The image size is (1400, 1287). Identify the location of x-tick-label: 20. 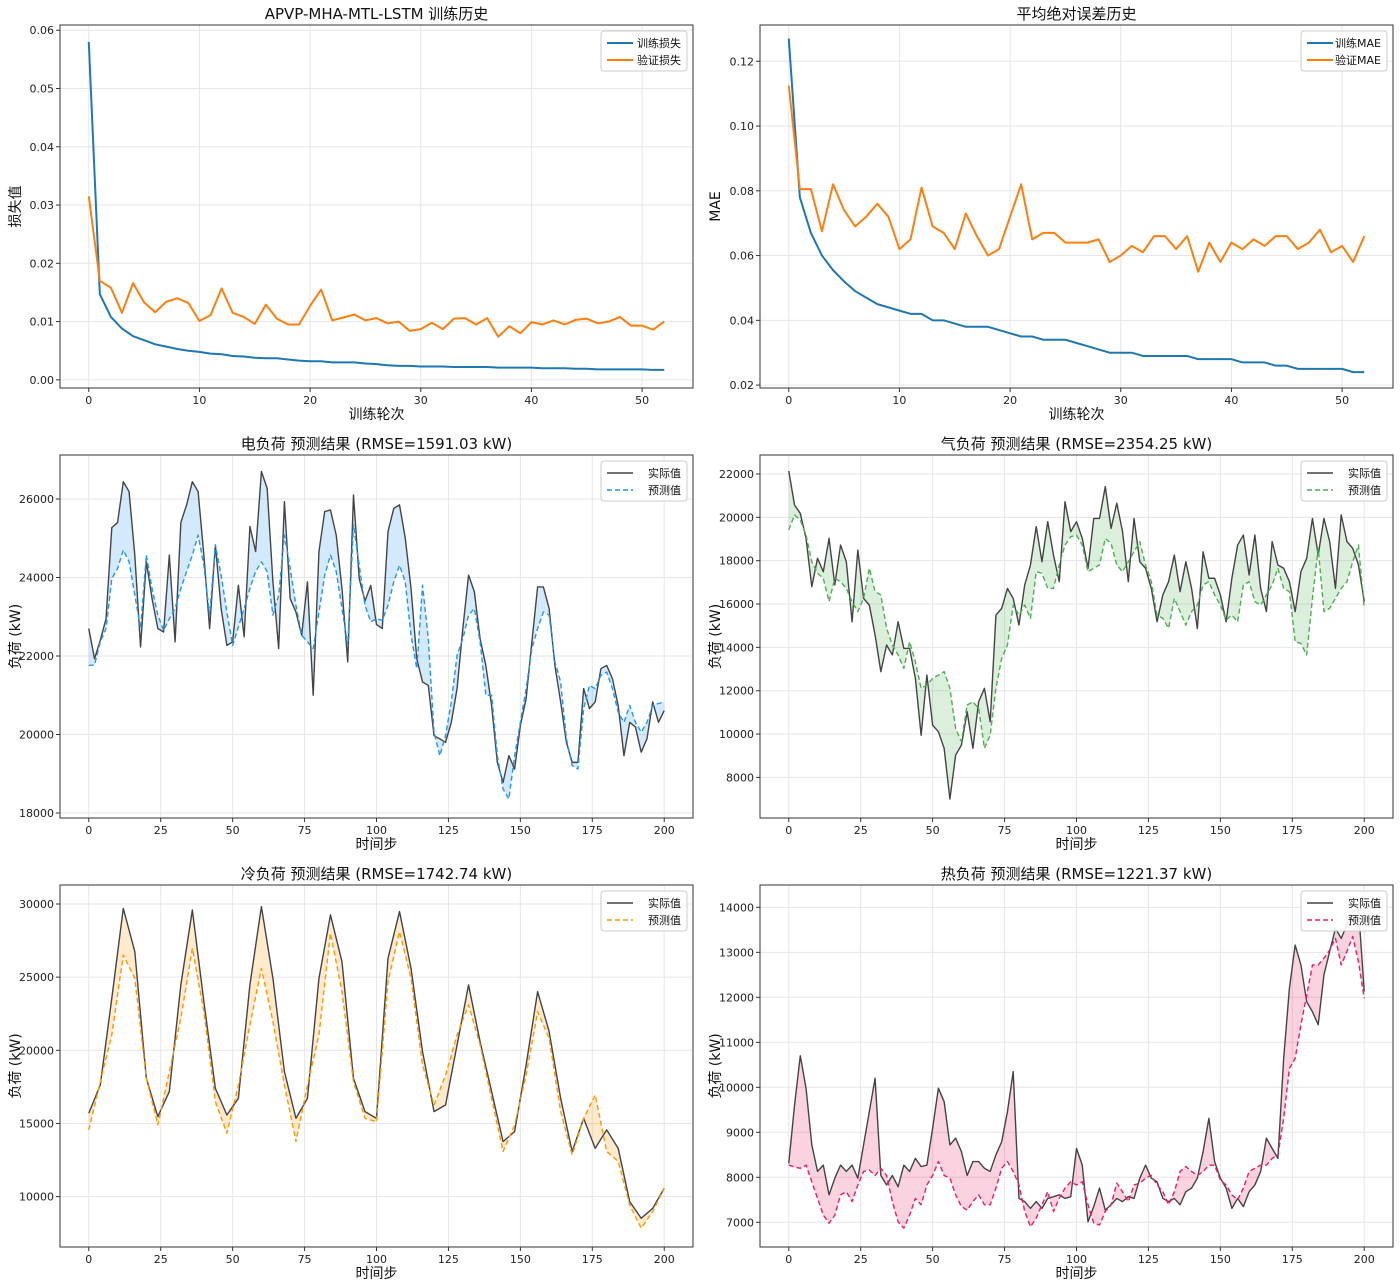
(310, 400).